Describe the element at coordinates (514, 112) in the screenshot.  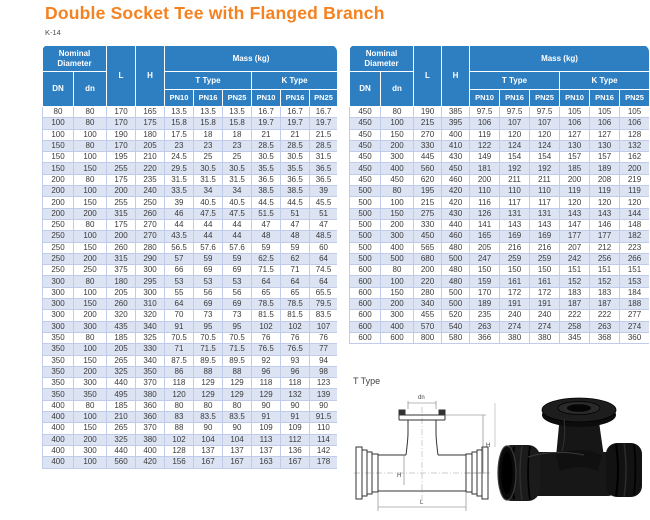
I see `table-cell: 97.5` at that location.